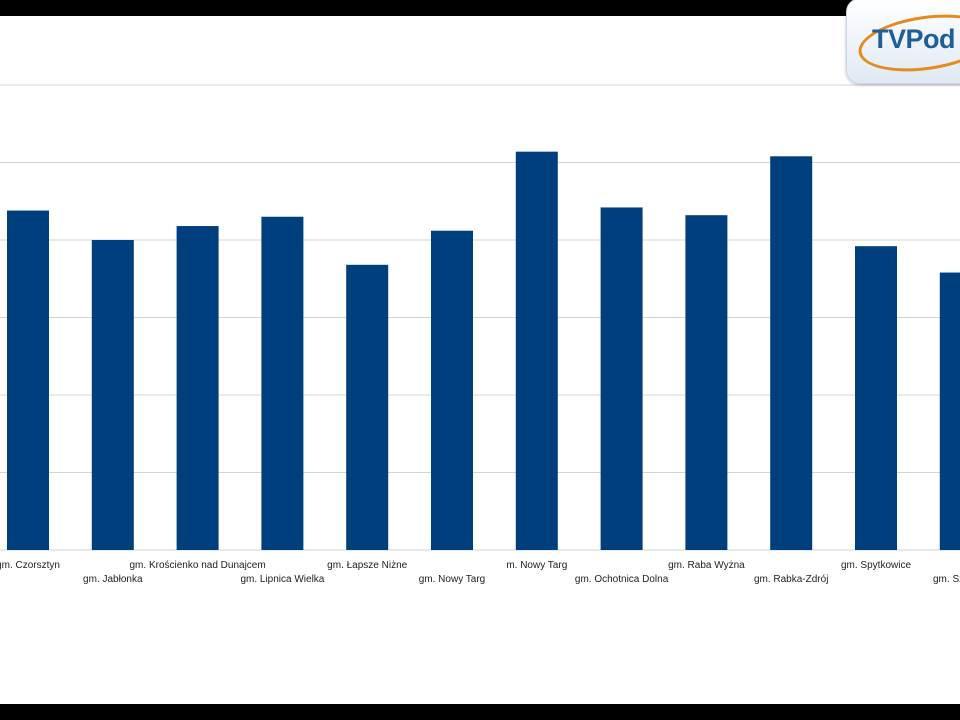  I want to click on category-label: m. Nowy Targ, so click(536, 565).